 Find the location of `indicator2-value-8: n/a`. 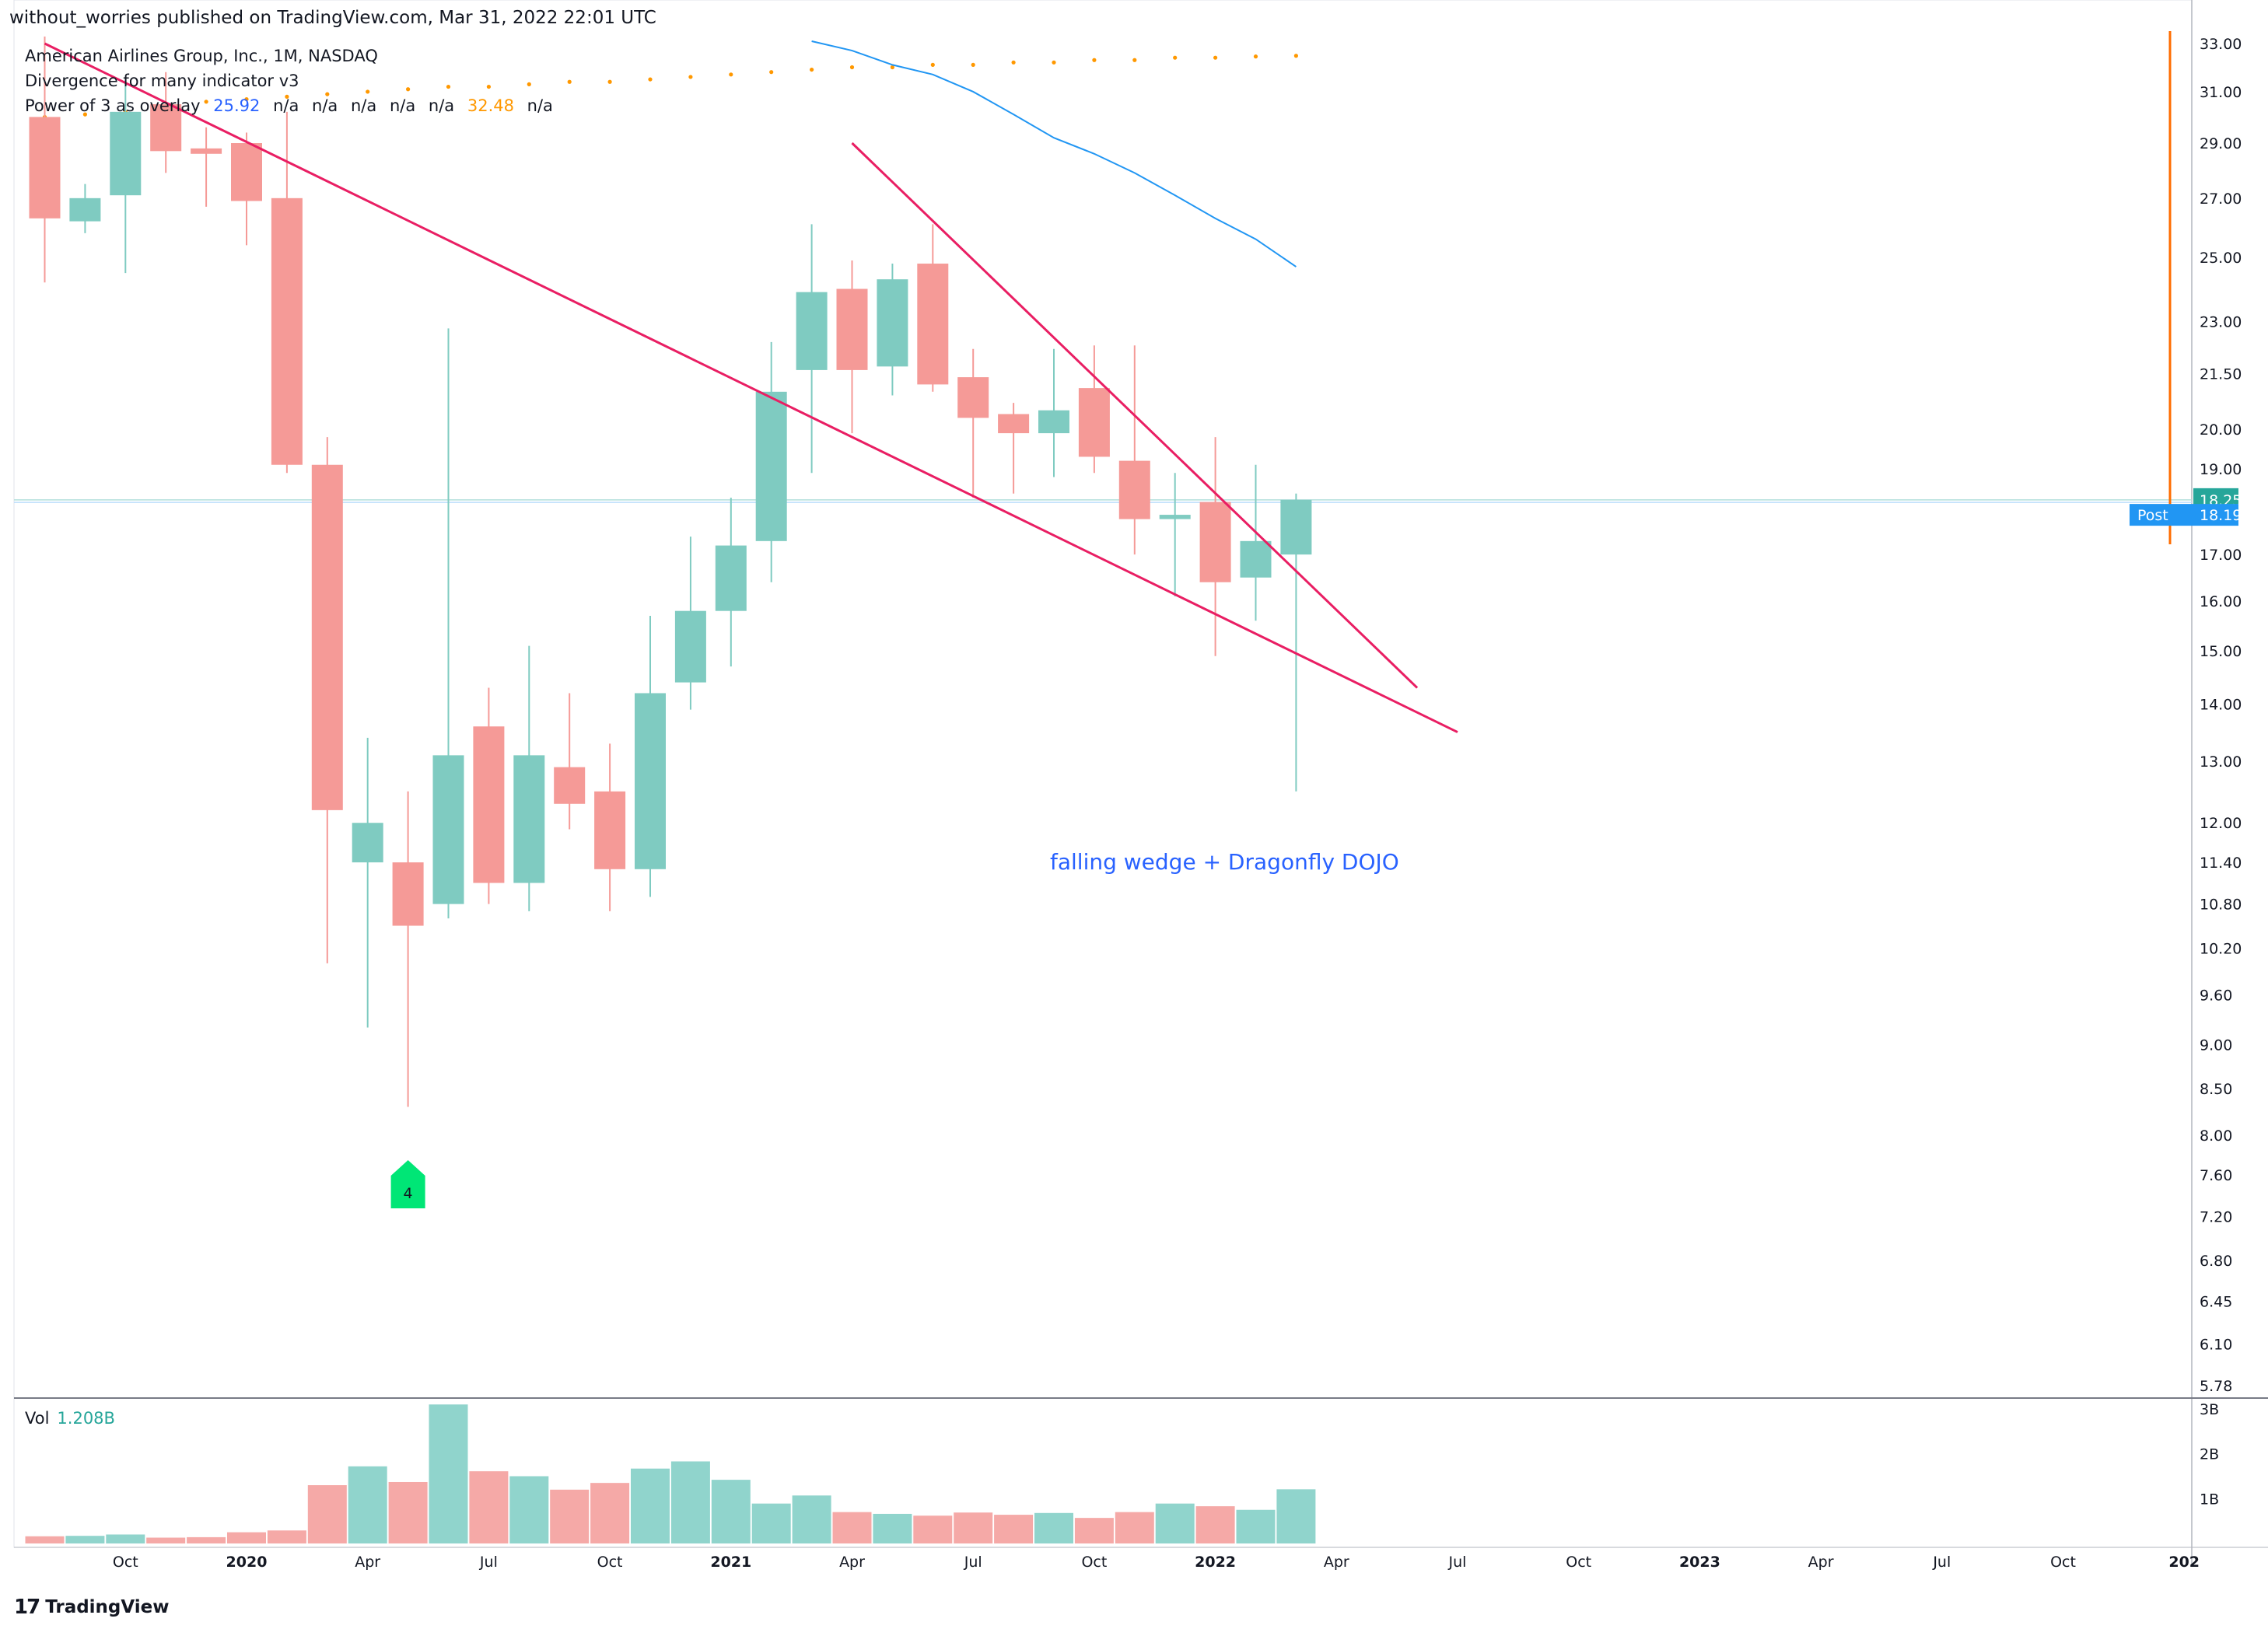

indicator2-value-8: n/a is located at coordinates (540, 105).